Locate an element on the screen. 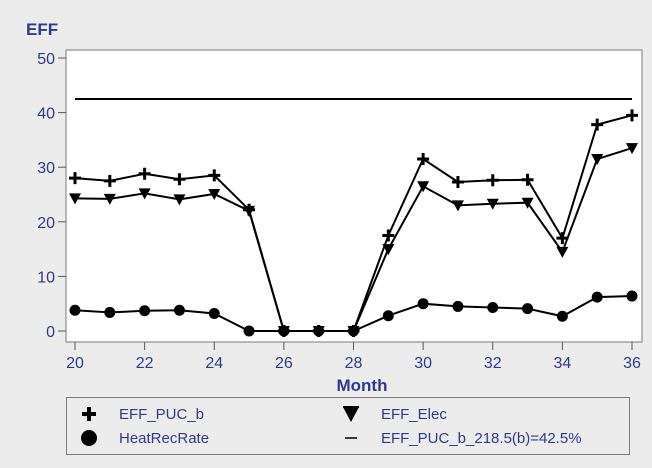 This screenshot has height=468, width=652. legend-item-eff-puc-b: EFF_PUC_b is located at coordinates (140, 414).